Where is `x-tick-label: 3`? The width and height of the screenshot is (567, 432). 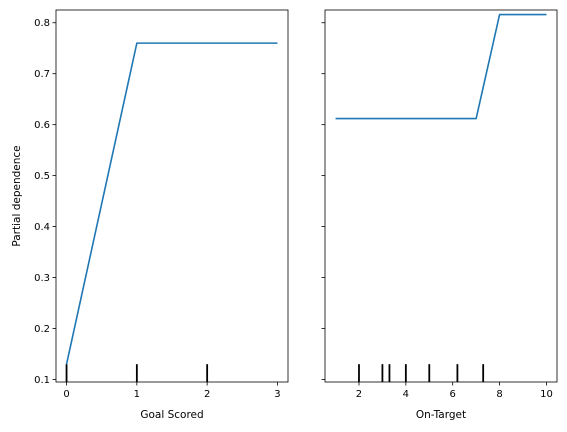
x-tick-label: 3 is located at coordinates (277, 394).